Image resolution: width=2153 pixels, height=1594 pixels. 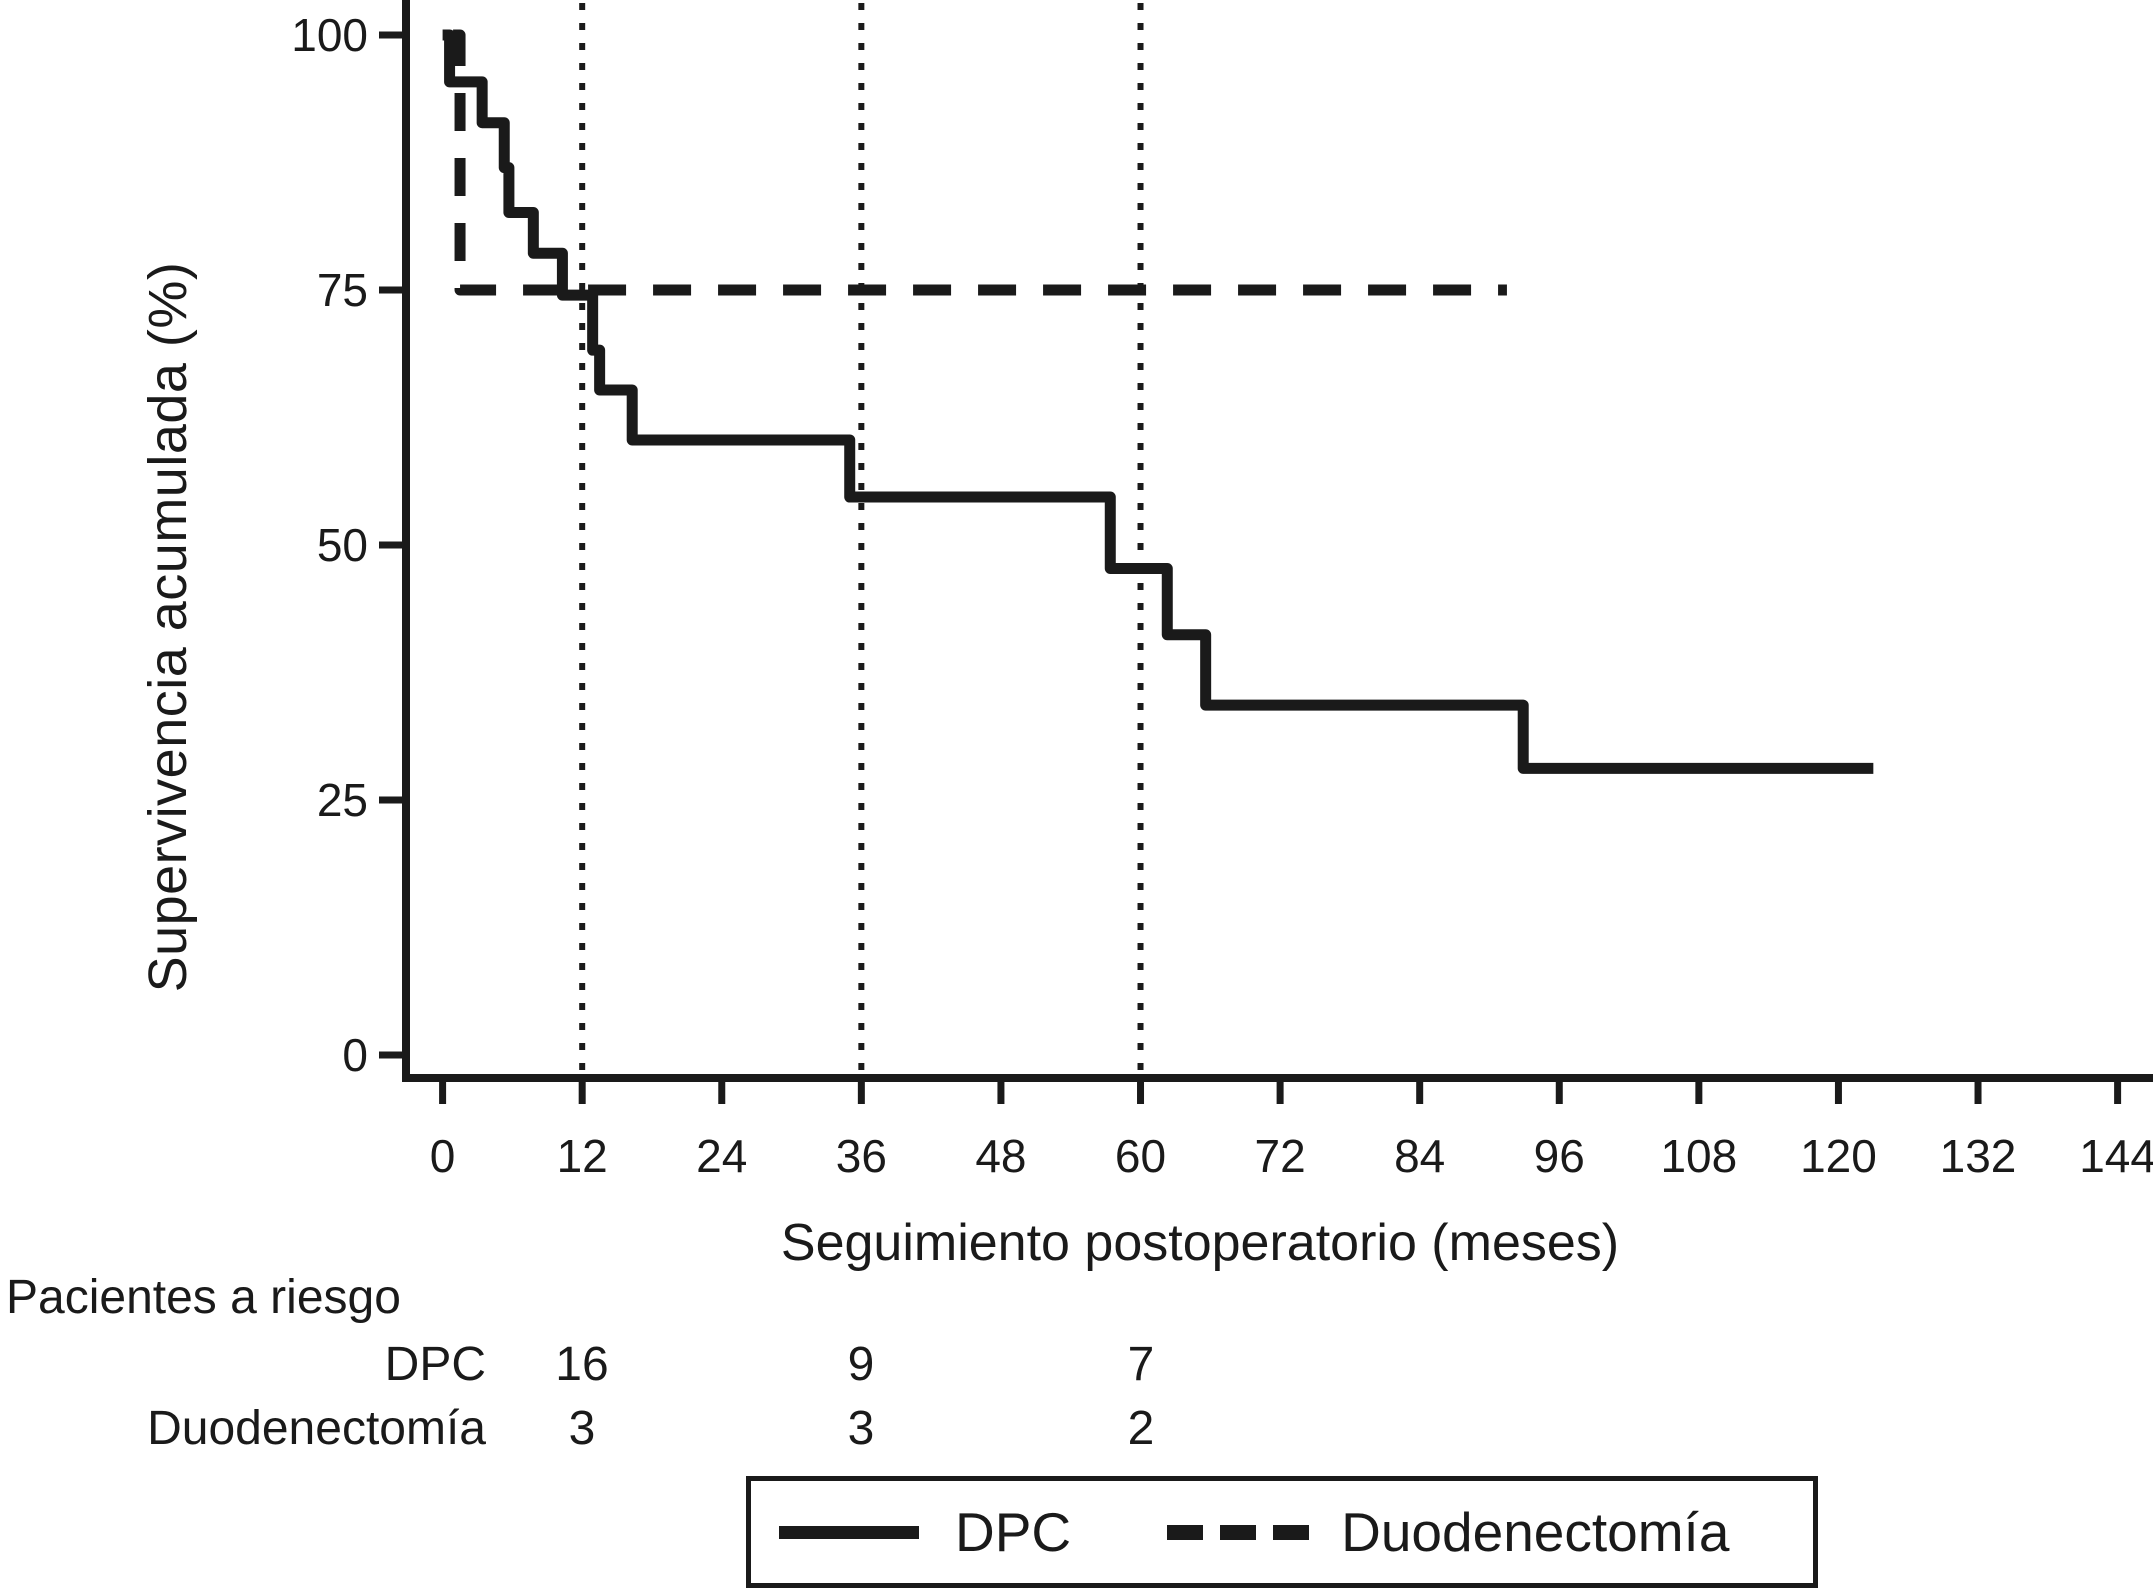 What do you see at coordinates (980, 162) in the screenshot?
I see `series-curve-duodenectomia` at bounding box center [980, 162].